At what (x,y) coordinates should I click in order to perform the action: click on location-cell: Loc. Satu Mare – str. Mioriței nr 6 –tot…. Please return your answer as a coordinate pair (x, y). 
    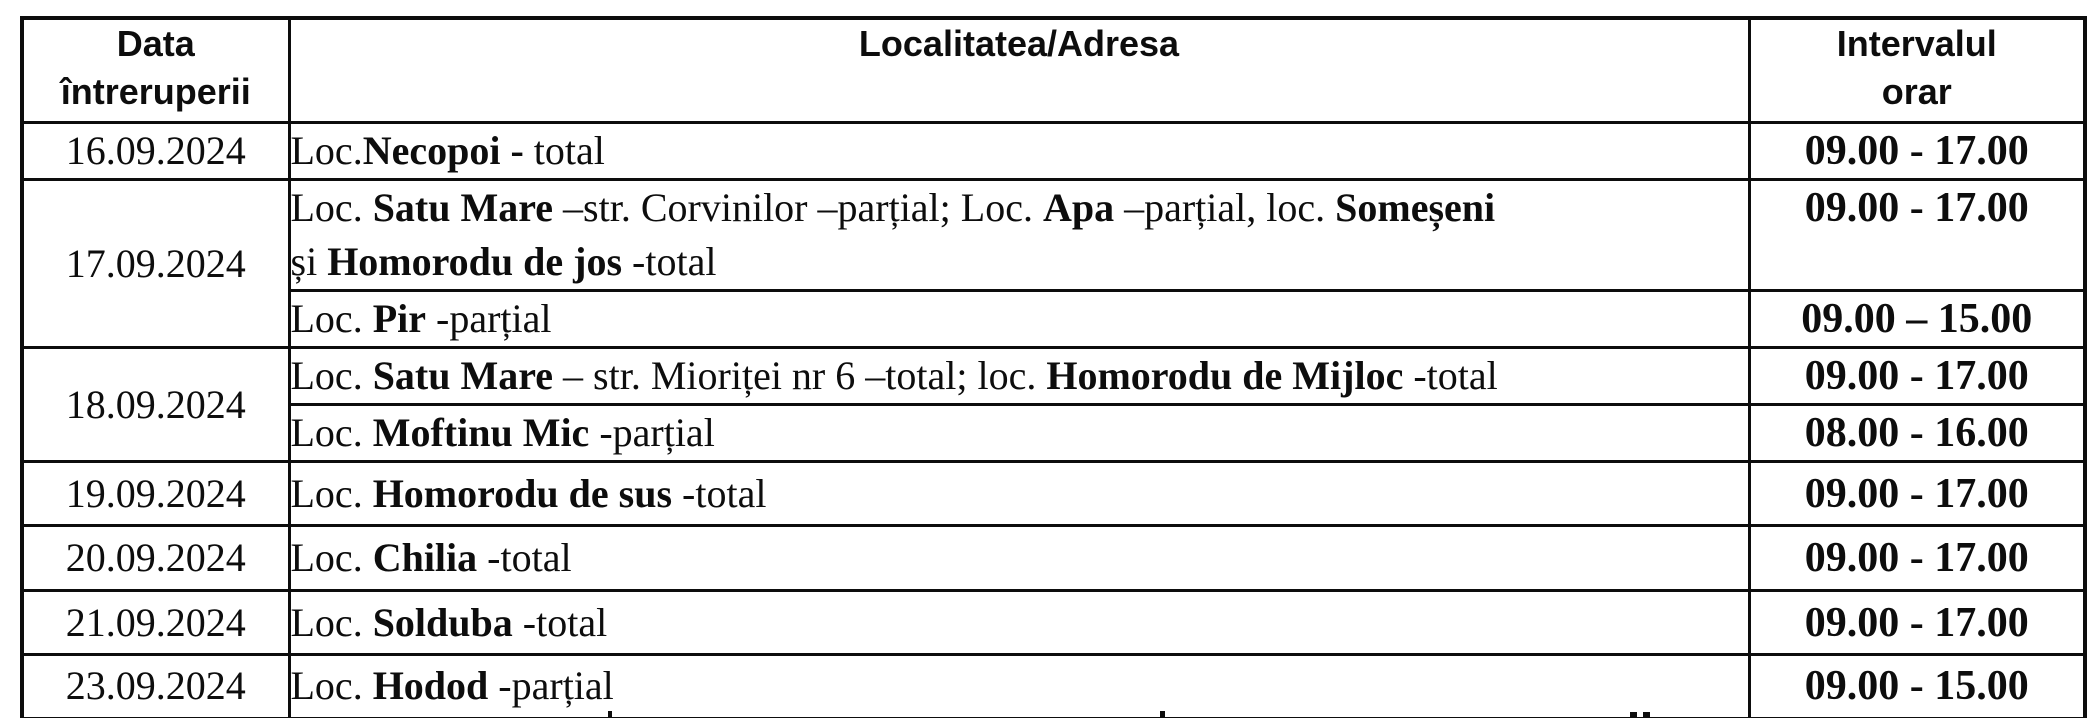
    Looking at the image, I should click on (1019, 376).